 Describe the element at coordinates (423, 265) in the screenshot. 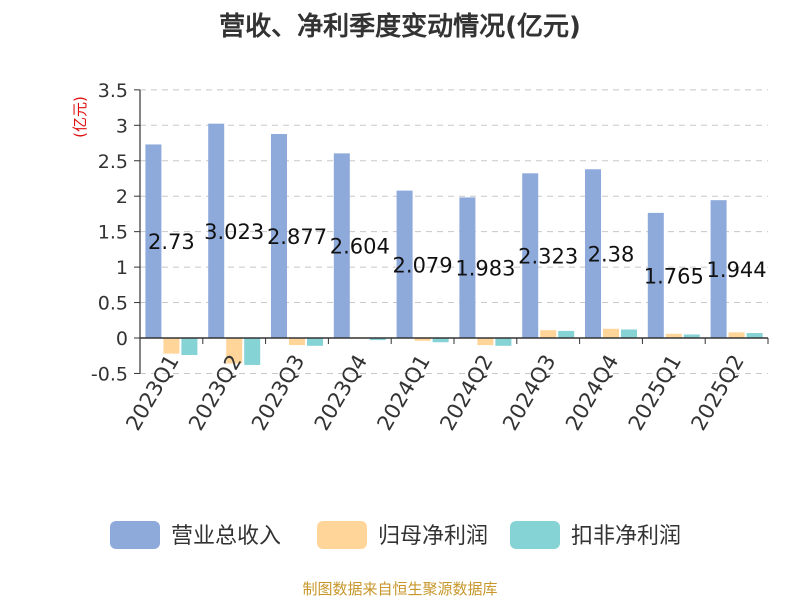

I see `data-label-revenue: 2.079` at that location.